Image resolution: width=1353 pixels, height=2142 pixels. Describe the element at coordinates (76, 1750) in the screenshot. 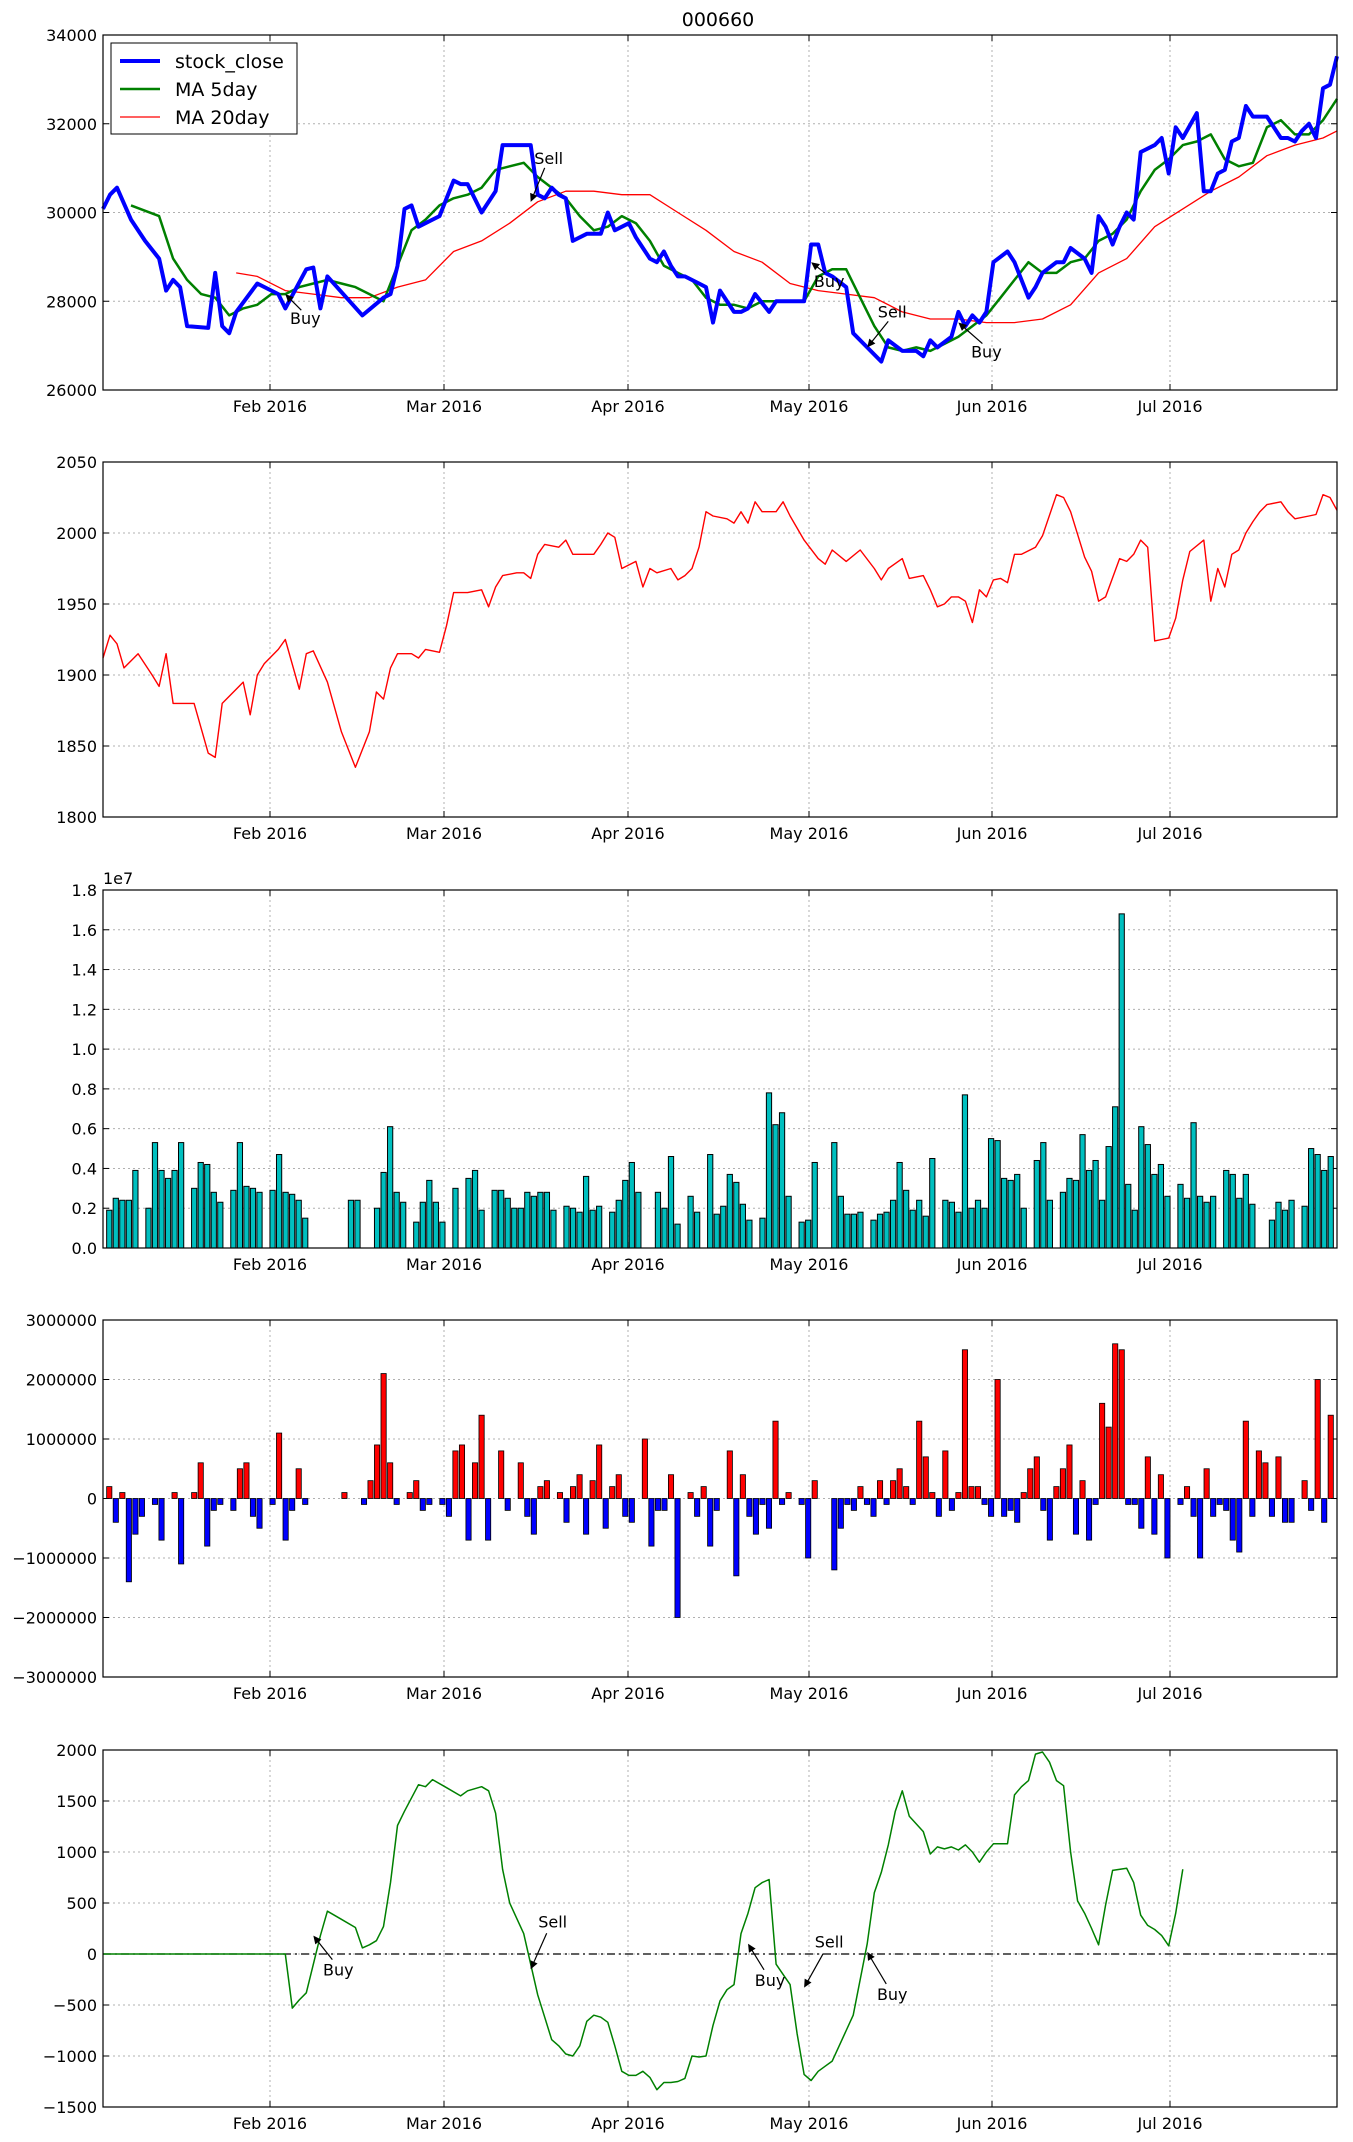

I see `y-tick-label: 2000` at that location.